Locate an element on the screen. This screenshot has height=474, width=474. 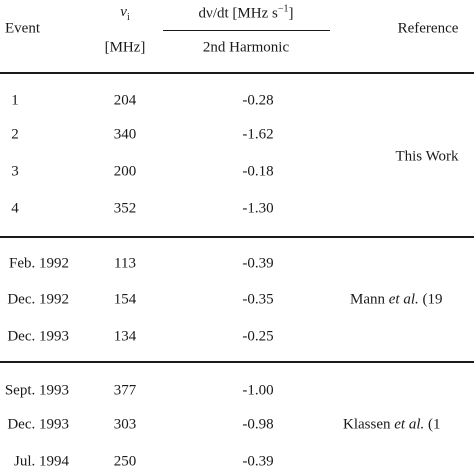
frequency: 204 is located at coordinates (125, 100).